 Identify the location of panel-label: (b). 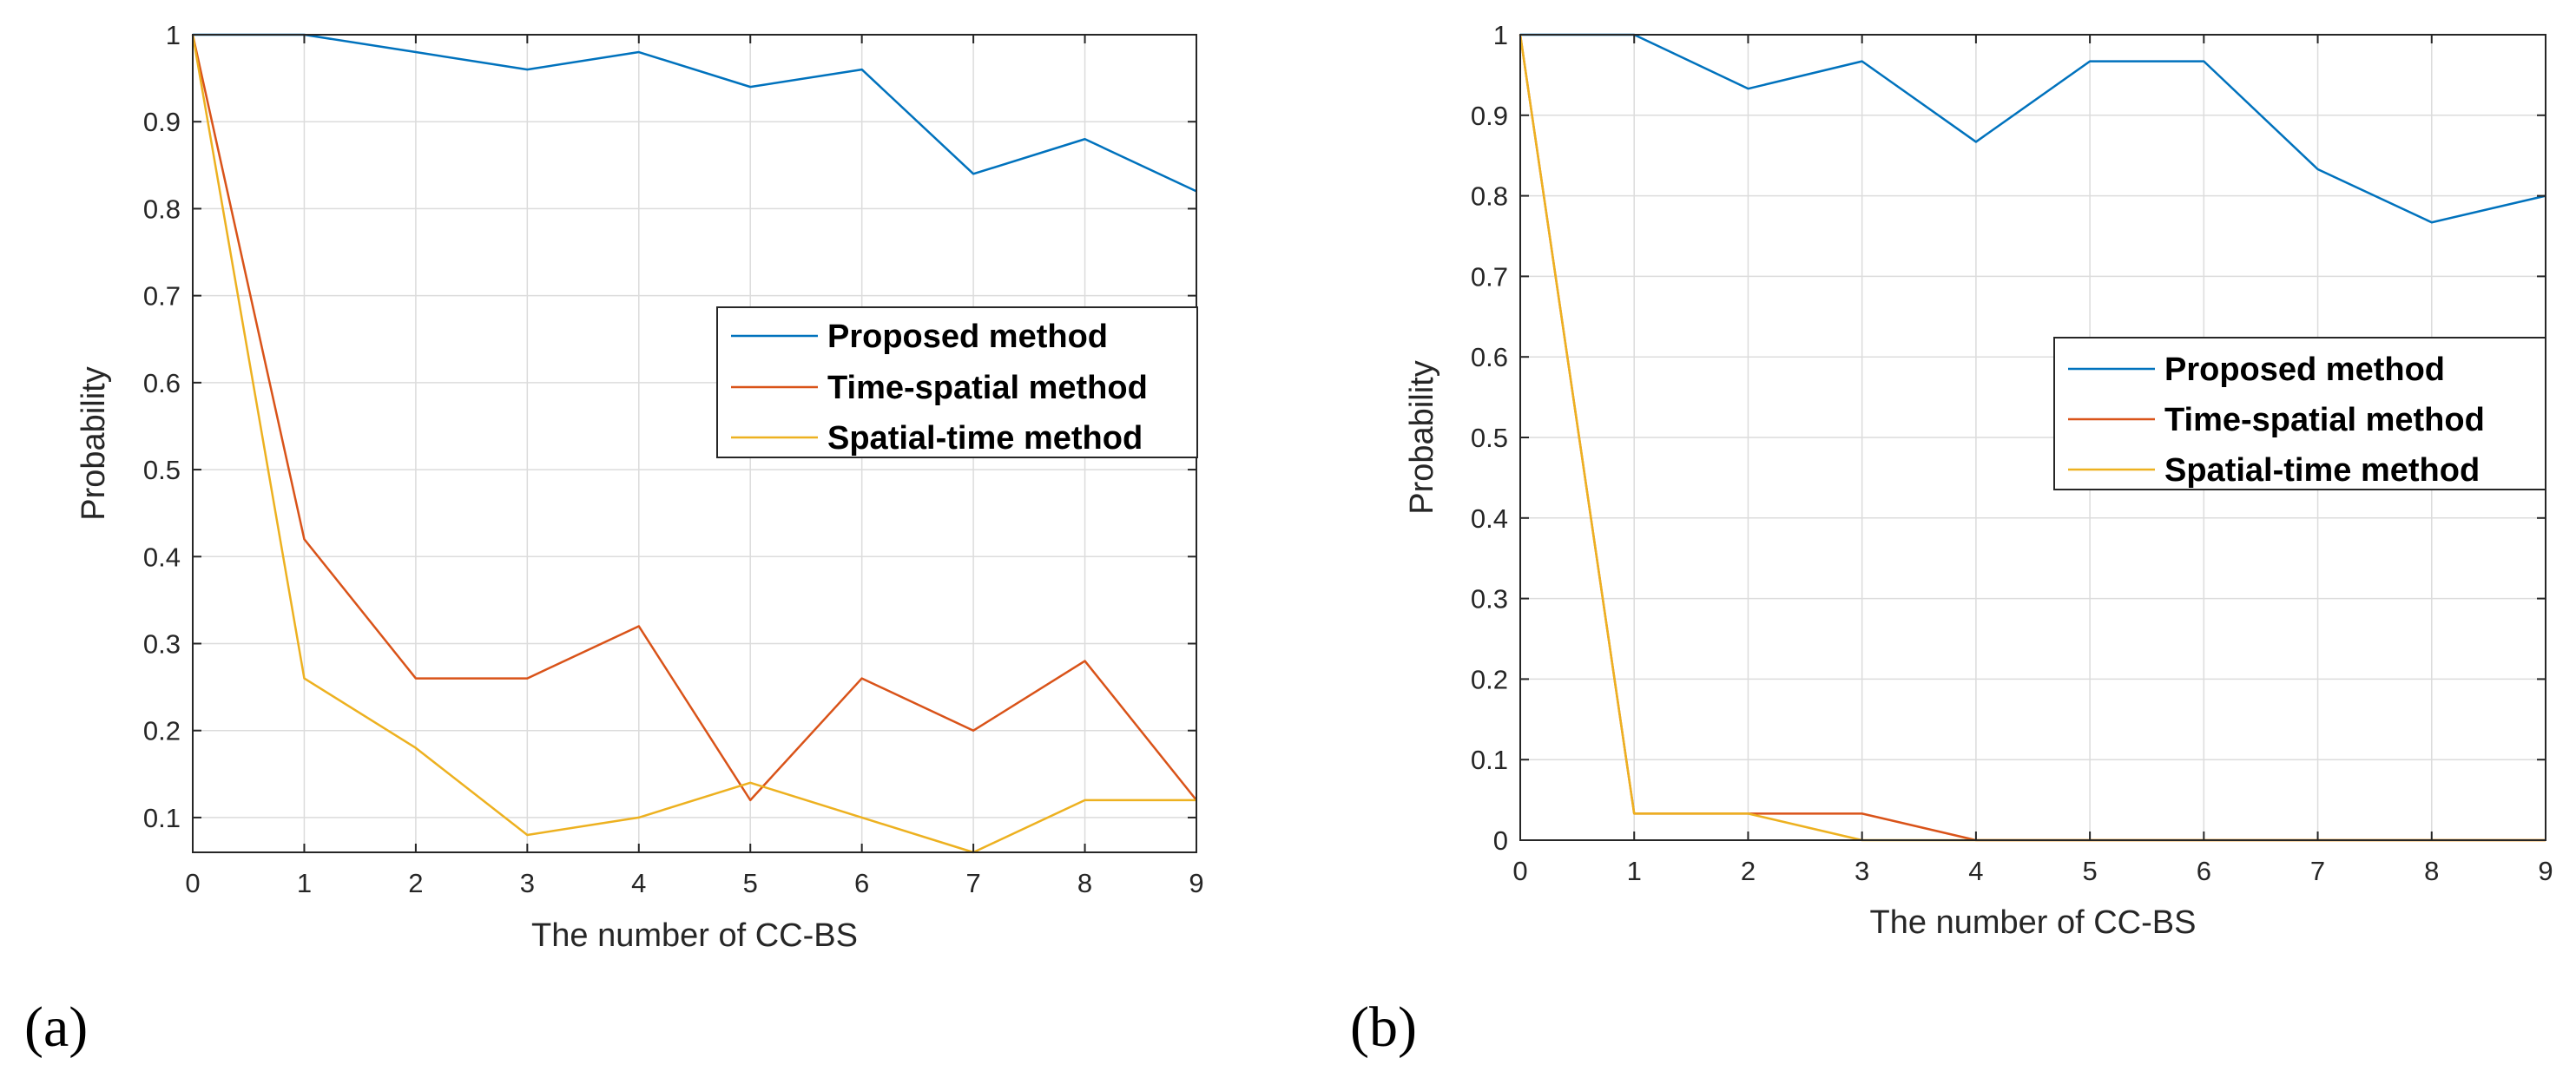
(1383, 1027).